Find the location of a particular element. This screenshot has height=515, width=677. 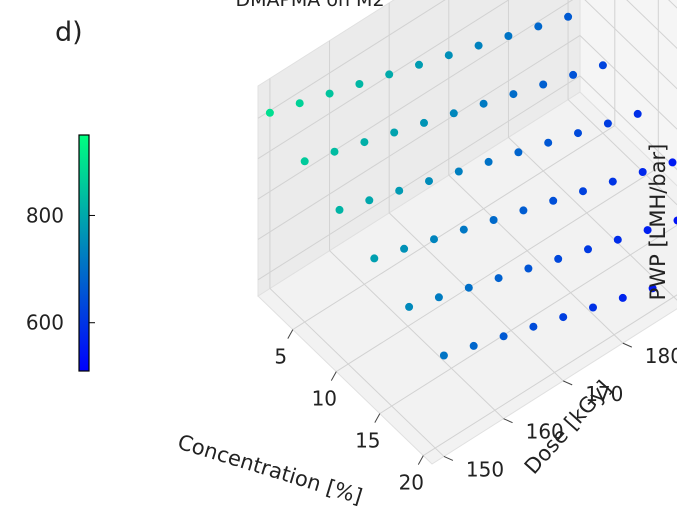

x-axis-label: Concentration [%] is located at coordinates (270, 469).